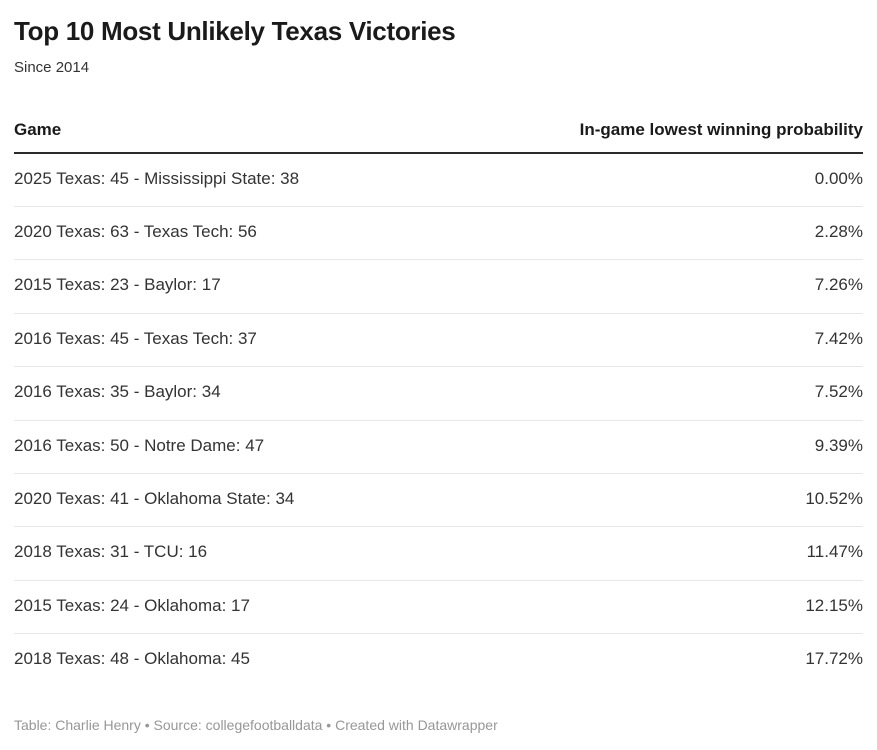  What do you see at coordinates (227, 447) in the screenshot?
I see `game-cell: 2016 Texas: 50 - Notre Dame: 47` at bounding box center [227, 447].